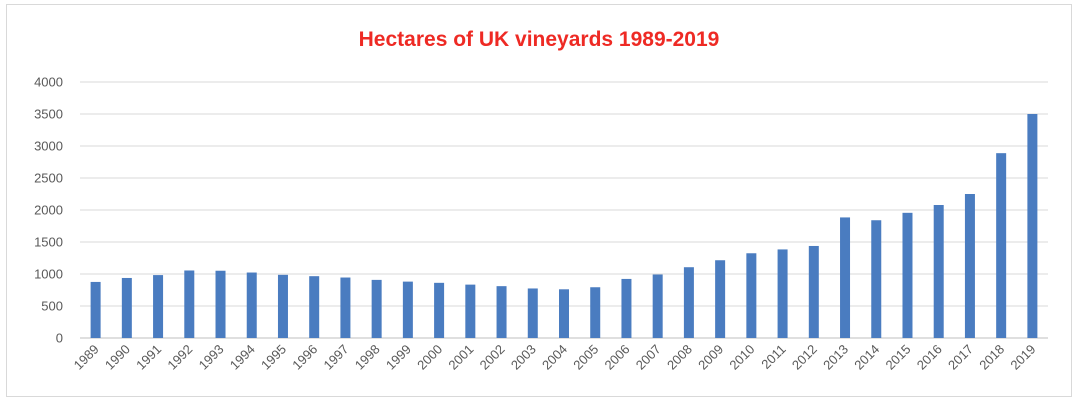  I want to click on x-tick-label: 1992, so click(179, 357).